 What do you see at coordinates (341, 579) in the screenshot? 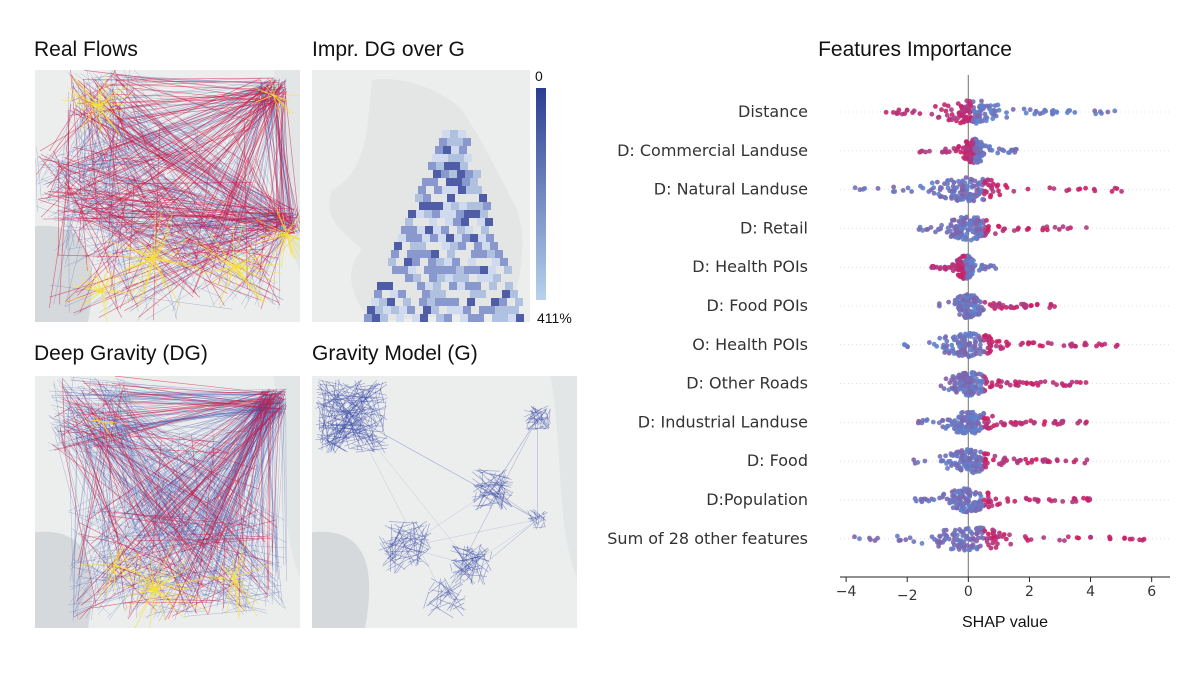
I see `sea-area` at bounding box center [341, 579].